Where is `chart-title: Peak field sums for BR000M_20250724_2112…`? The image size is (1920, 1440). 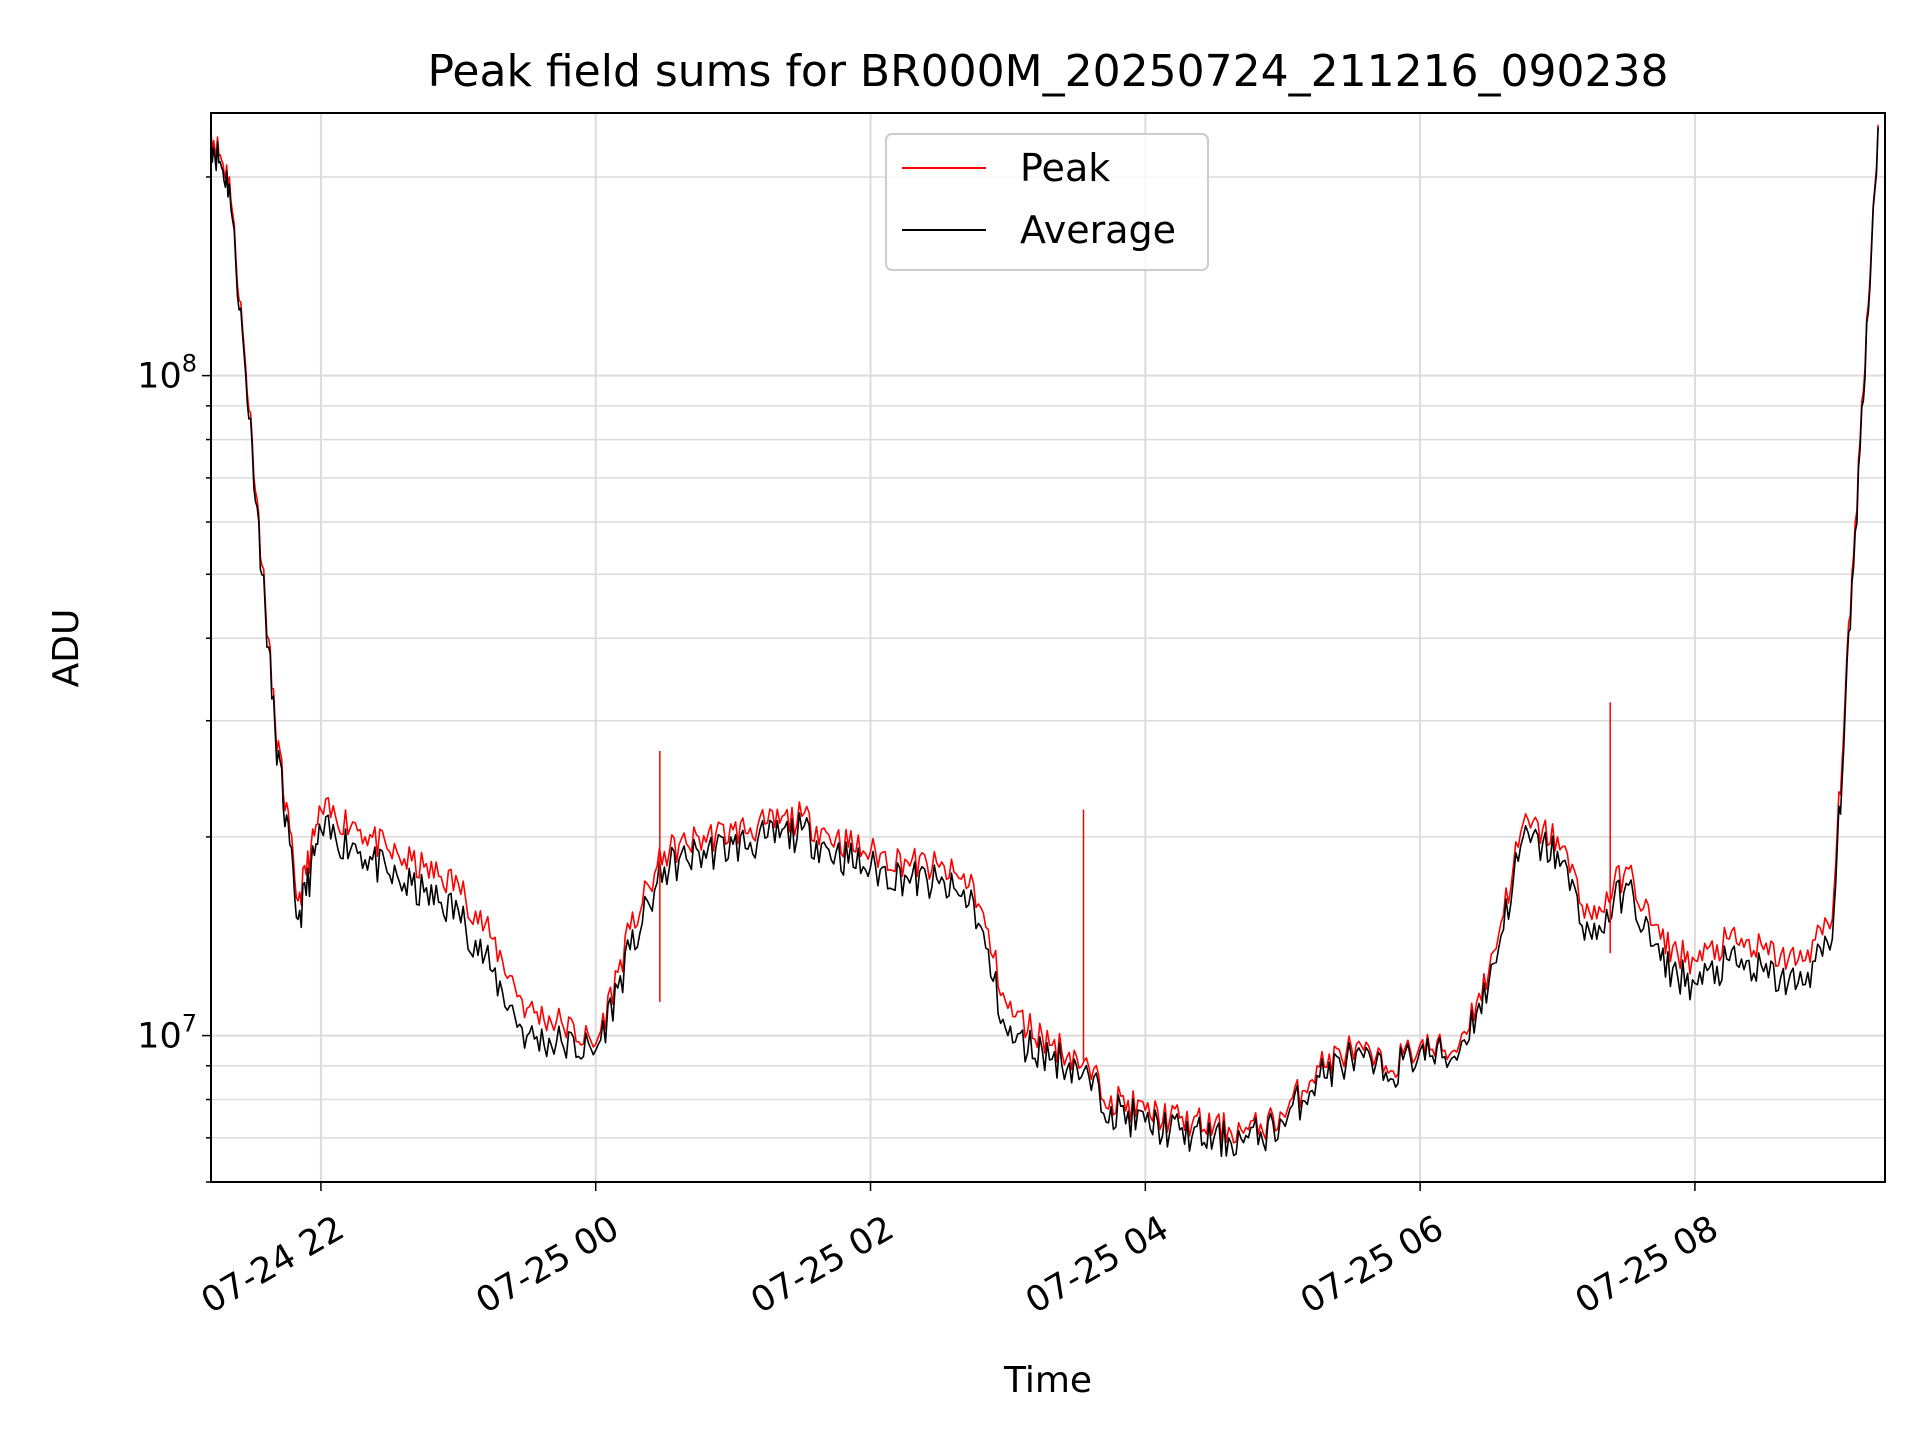 chart-title: Peak field sums for BR000M_20250724_2112… is located at coordinates (1047, 71).